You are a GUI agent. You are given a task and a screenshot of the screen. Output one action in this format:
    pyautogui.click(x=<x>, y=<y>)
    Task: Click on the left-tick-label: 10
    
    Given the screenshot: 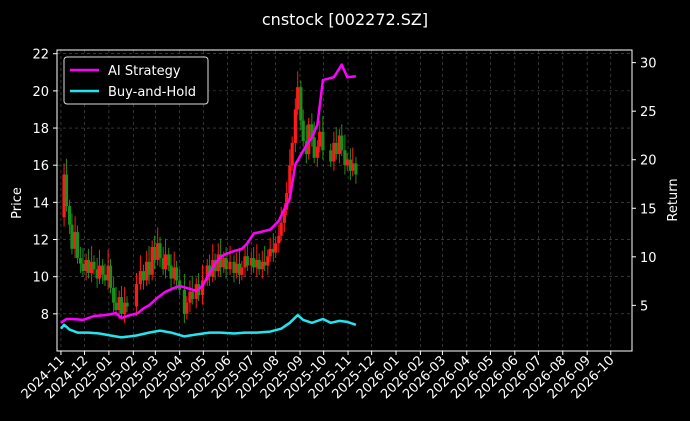 What is the action you would take?
    pyautogui.click(x=40, y=278)
    